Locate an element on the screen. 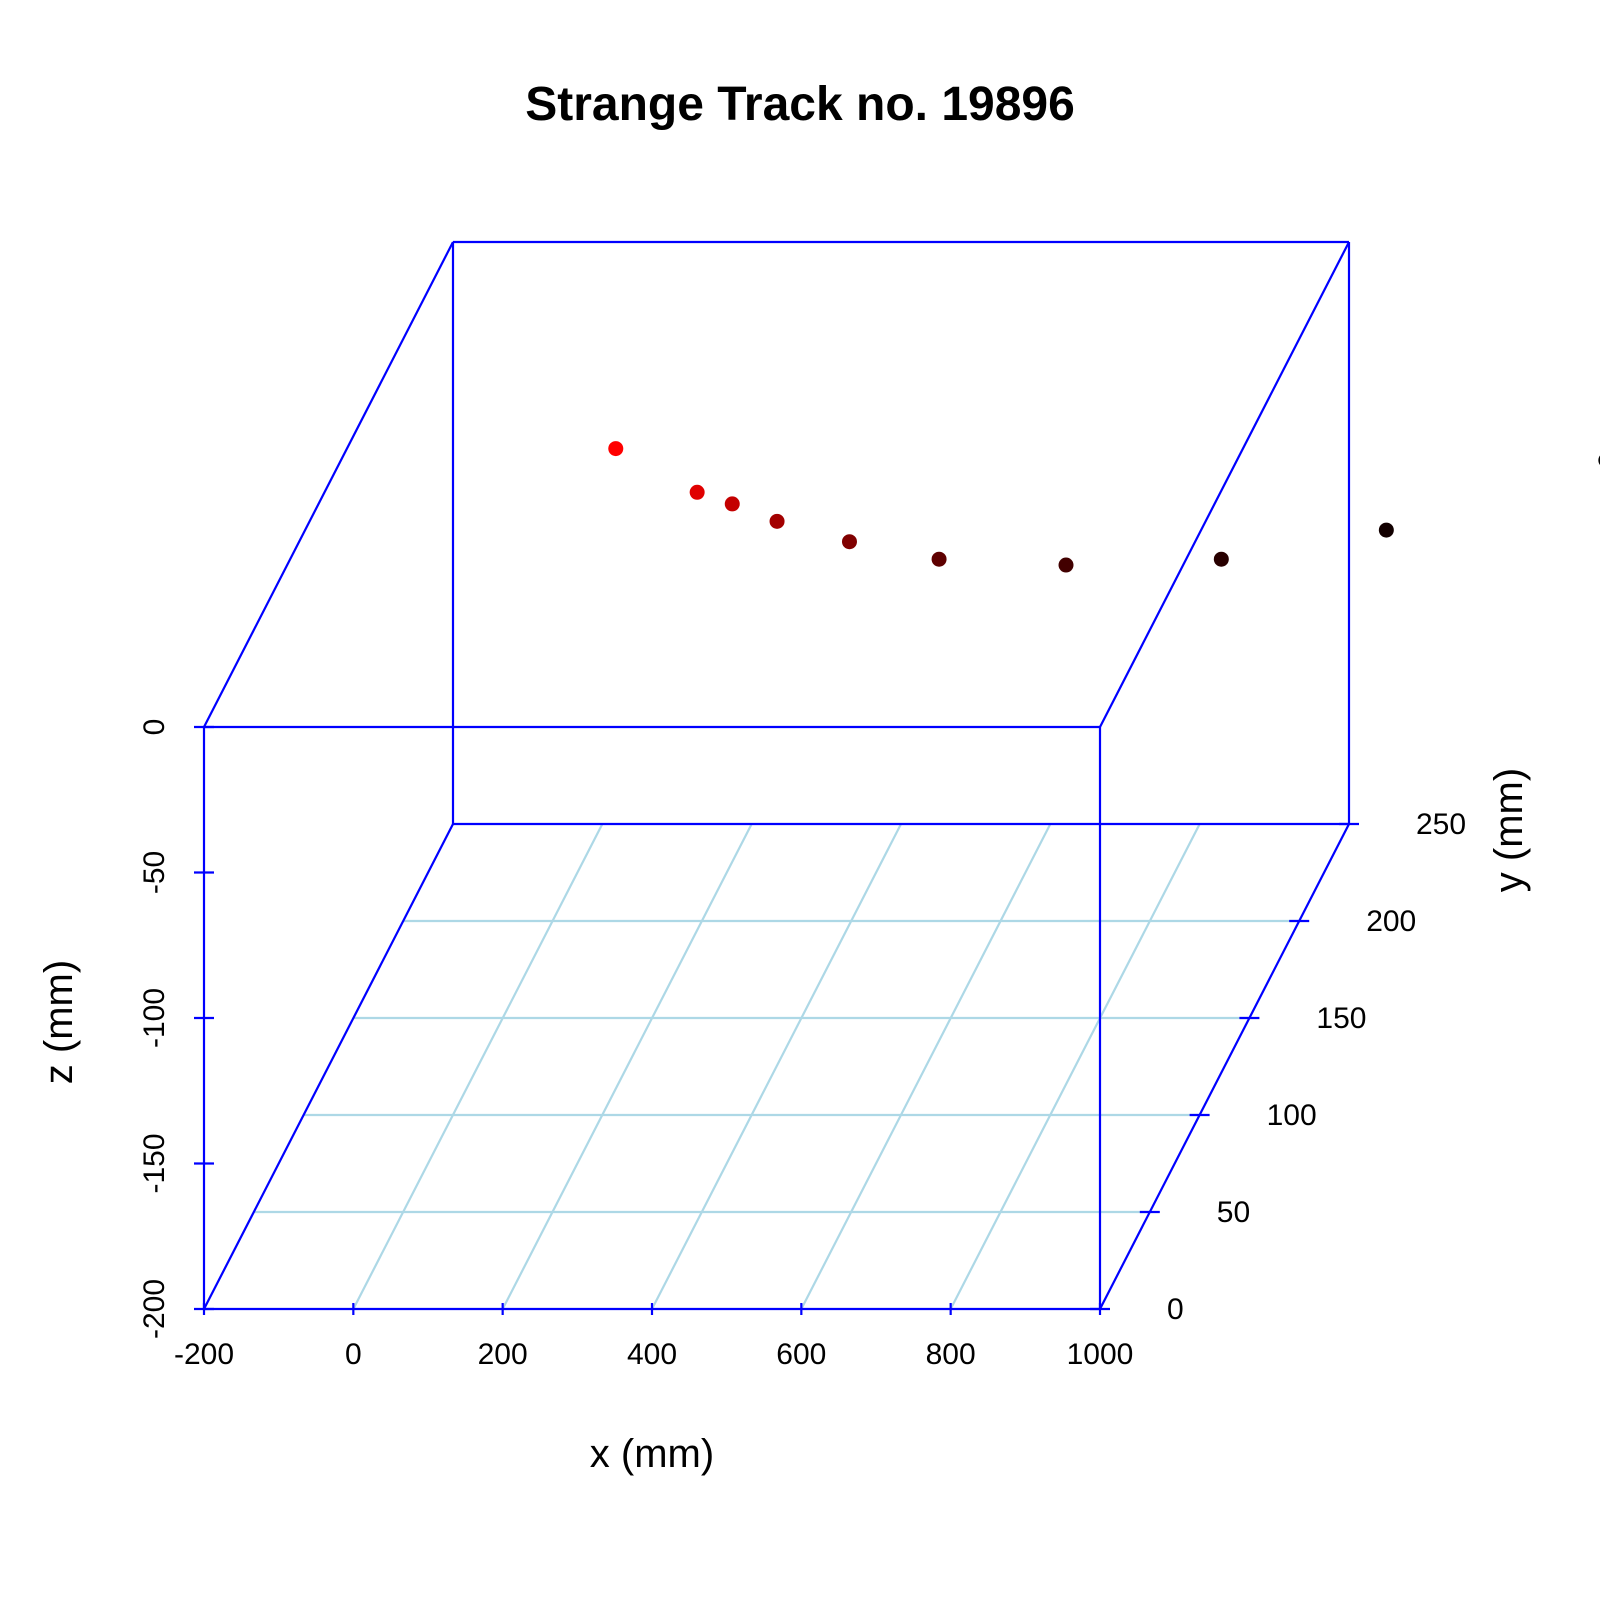 This screenshot has width=1600, height=1600. y-tick-label: 200 is located at coordinates (1391, 921).